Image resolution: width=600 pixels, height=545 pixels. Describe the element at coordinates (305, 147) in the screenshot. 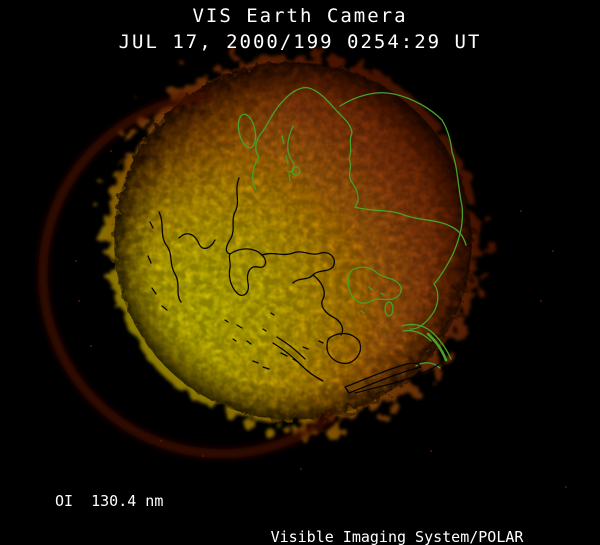

I see `coast-scandinavia` at that location.